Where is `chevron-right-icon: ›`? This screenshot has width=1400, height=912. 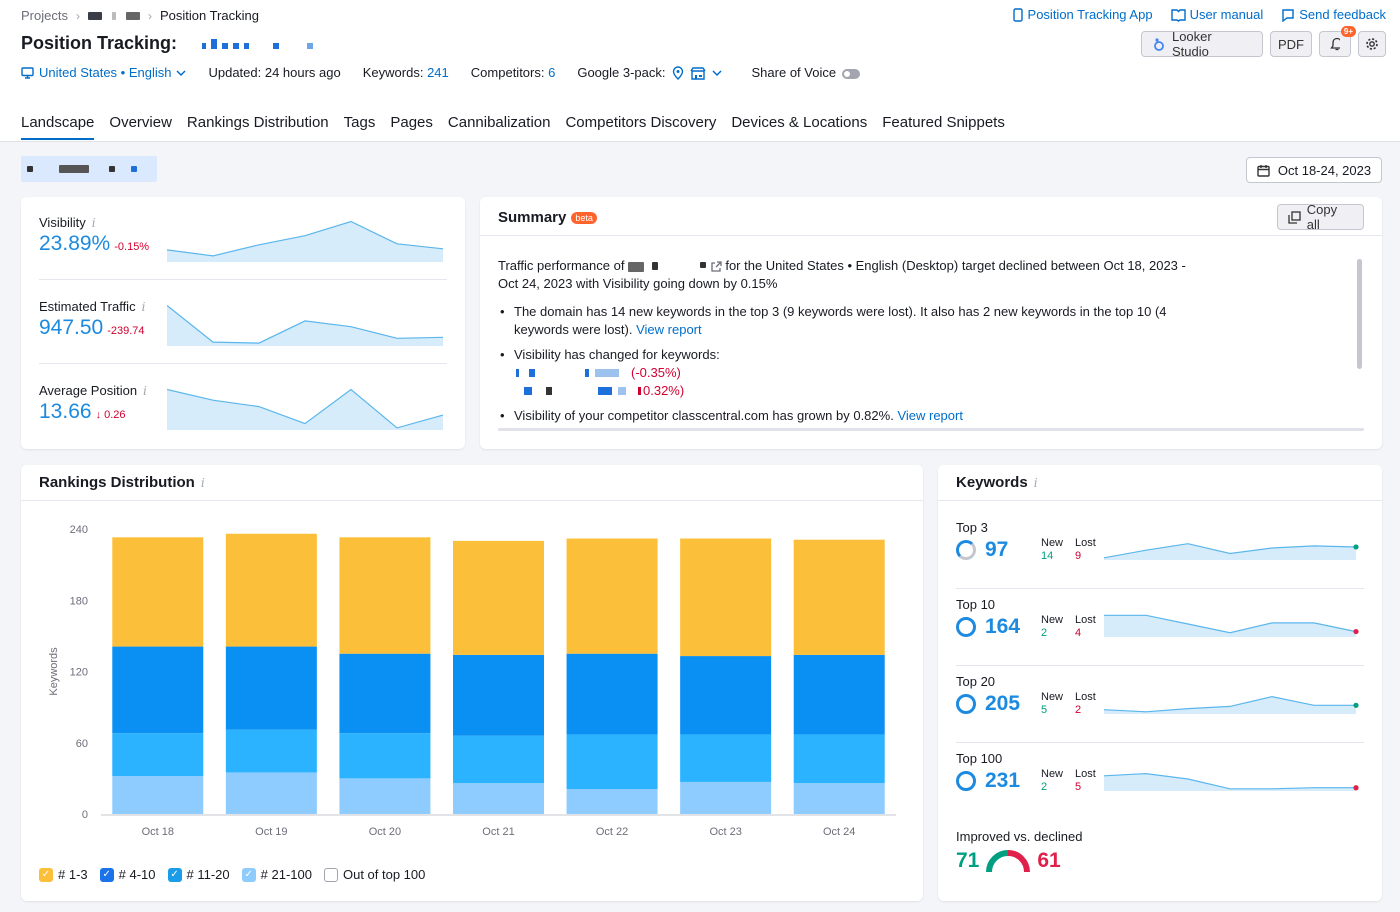
chevron-right-icon: › is located at coordinates (77, 15).